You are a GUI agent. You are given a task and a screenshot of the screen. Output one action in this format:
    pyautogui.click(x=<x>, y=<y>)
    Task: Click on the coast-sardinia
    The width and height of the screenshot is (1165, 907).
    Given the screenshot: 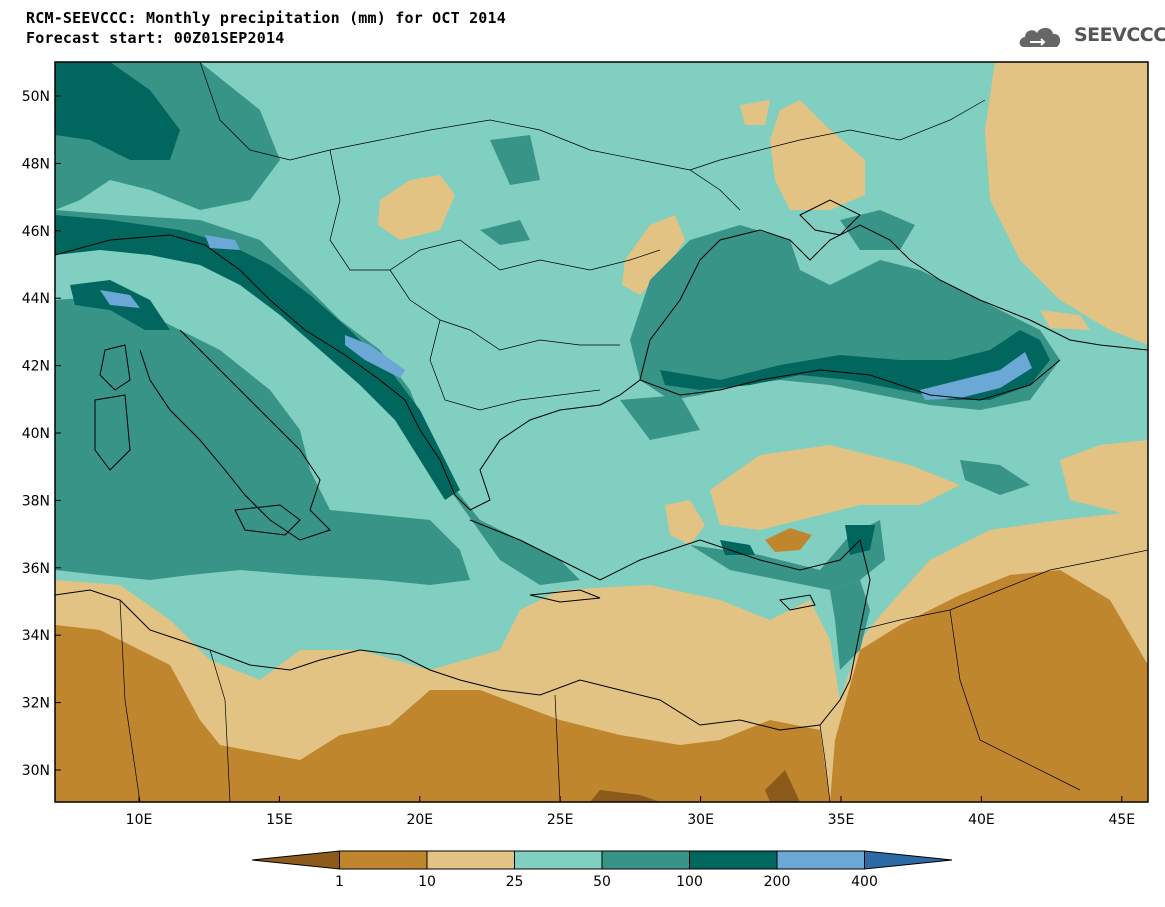 What is the action you would take?
    pyautogui.click(x=112, y=432)
    